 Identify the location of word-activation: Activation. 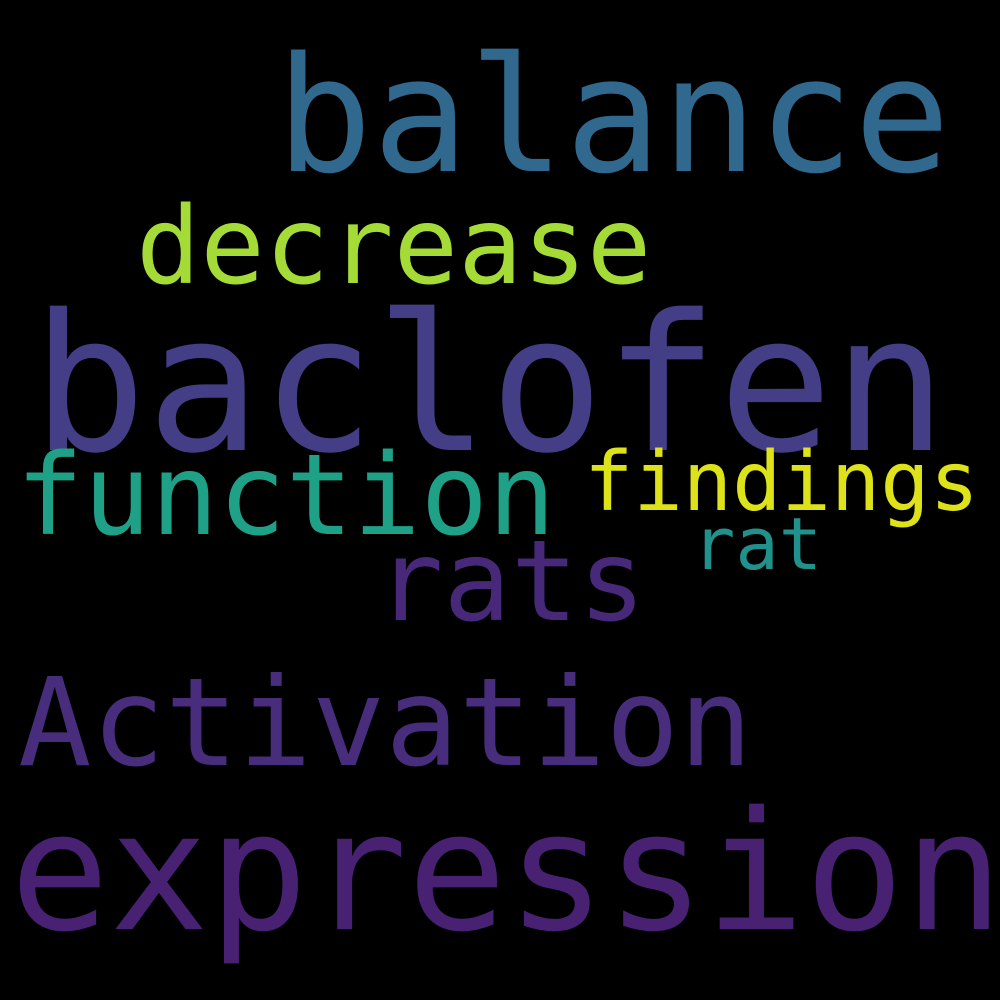
(385, 723).